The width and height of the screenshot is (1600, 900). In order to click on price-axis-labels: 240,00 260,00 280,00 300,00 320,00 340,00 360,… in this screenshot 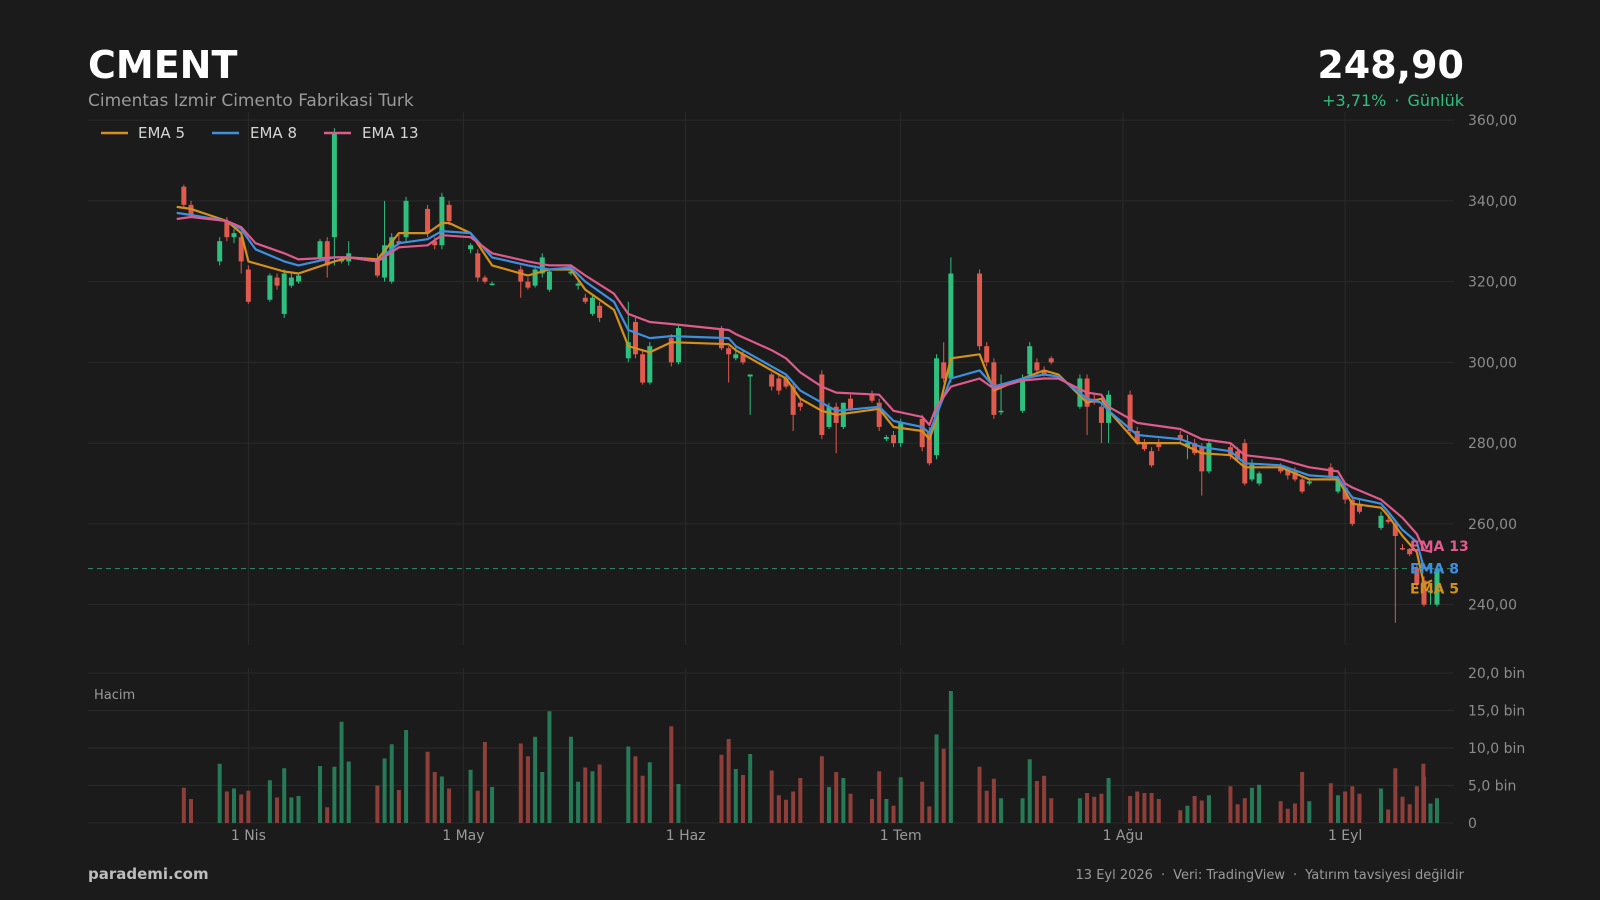, I will do `click(1492, 363)`.